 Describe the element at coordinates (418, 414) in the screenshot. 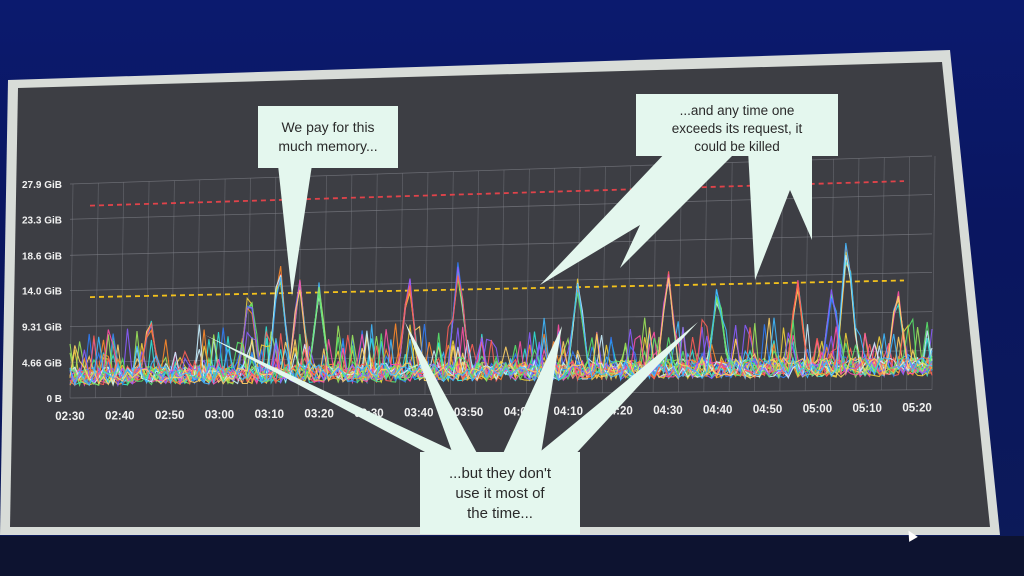

I see `x-tick-label: 03:40` at that location.